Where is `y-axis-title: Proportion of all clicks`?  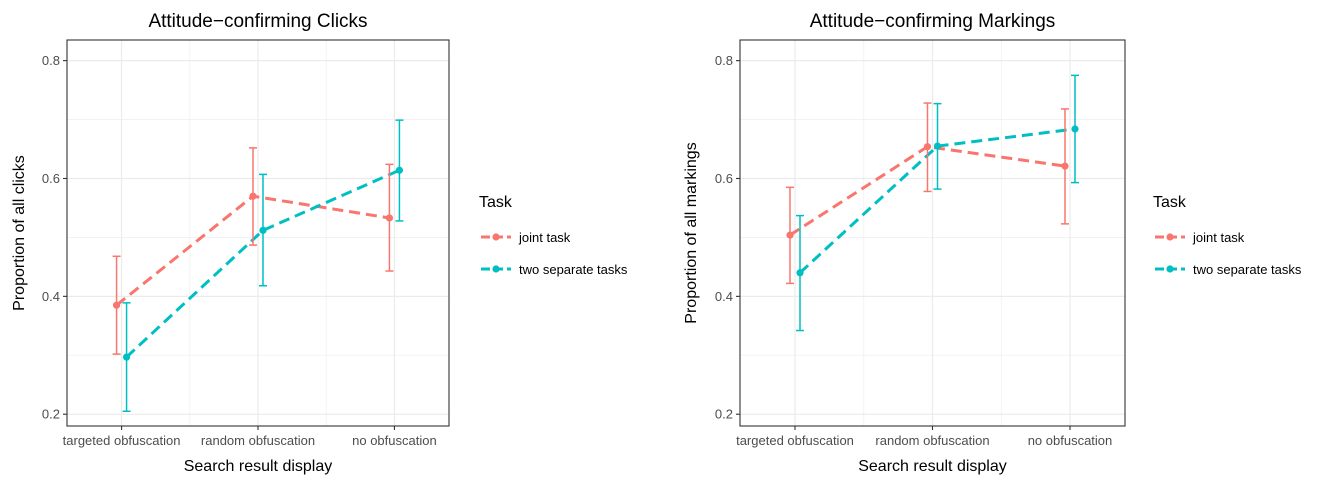 y-axis-title: Proportion of all clicks is located at coordinates (19, 233).